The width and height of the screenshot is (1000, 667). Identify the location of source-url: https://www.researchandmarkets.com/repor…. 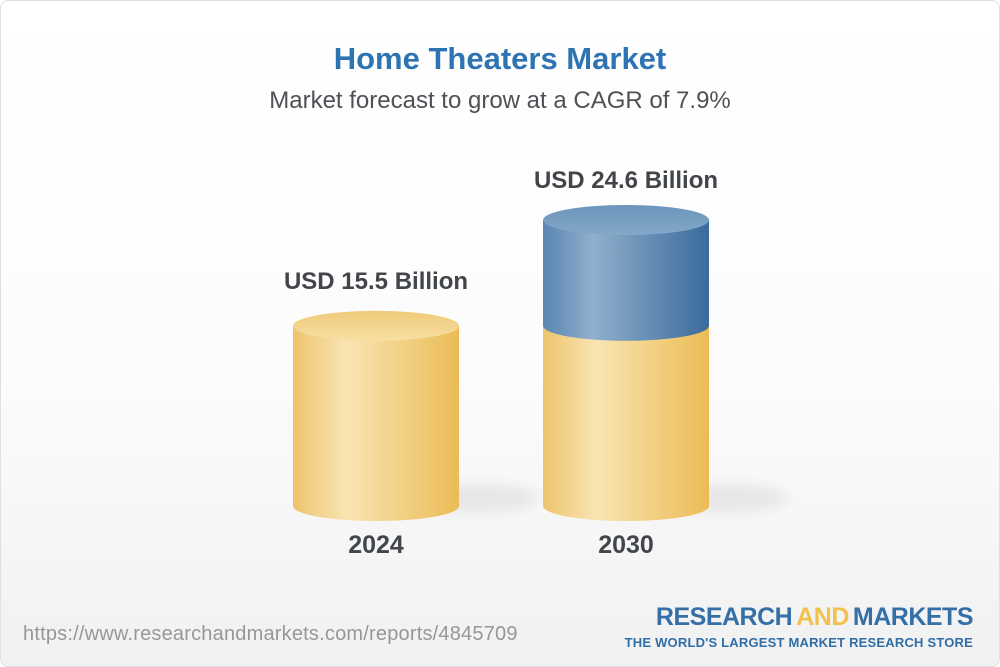
(270, 634).